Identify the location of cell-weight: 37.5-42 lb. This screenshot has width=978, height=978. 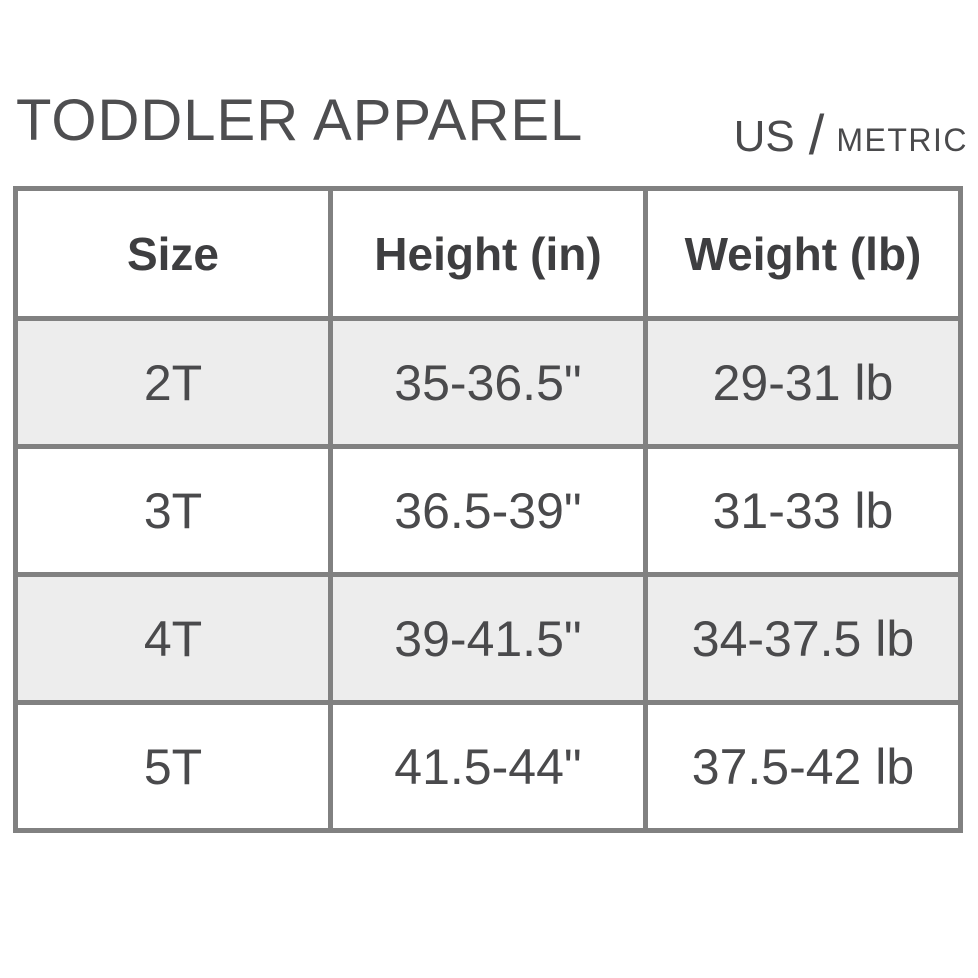
(803, 766).